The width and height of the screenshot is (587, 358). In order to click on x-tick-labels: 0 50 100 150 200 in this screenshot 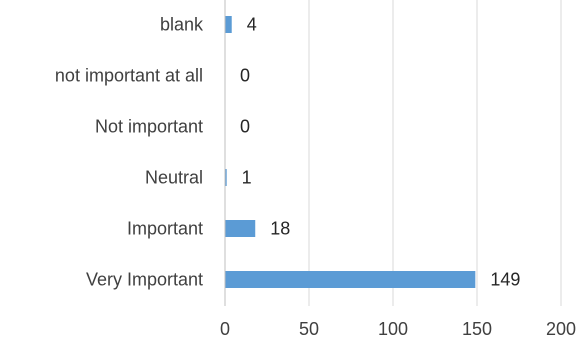, I will do `click(398, 329)`.